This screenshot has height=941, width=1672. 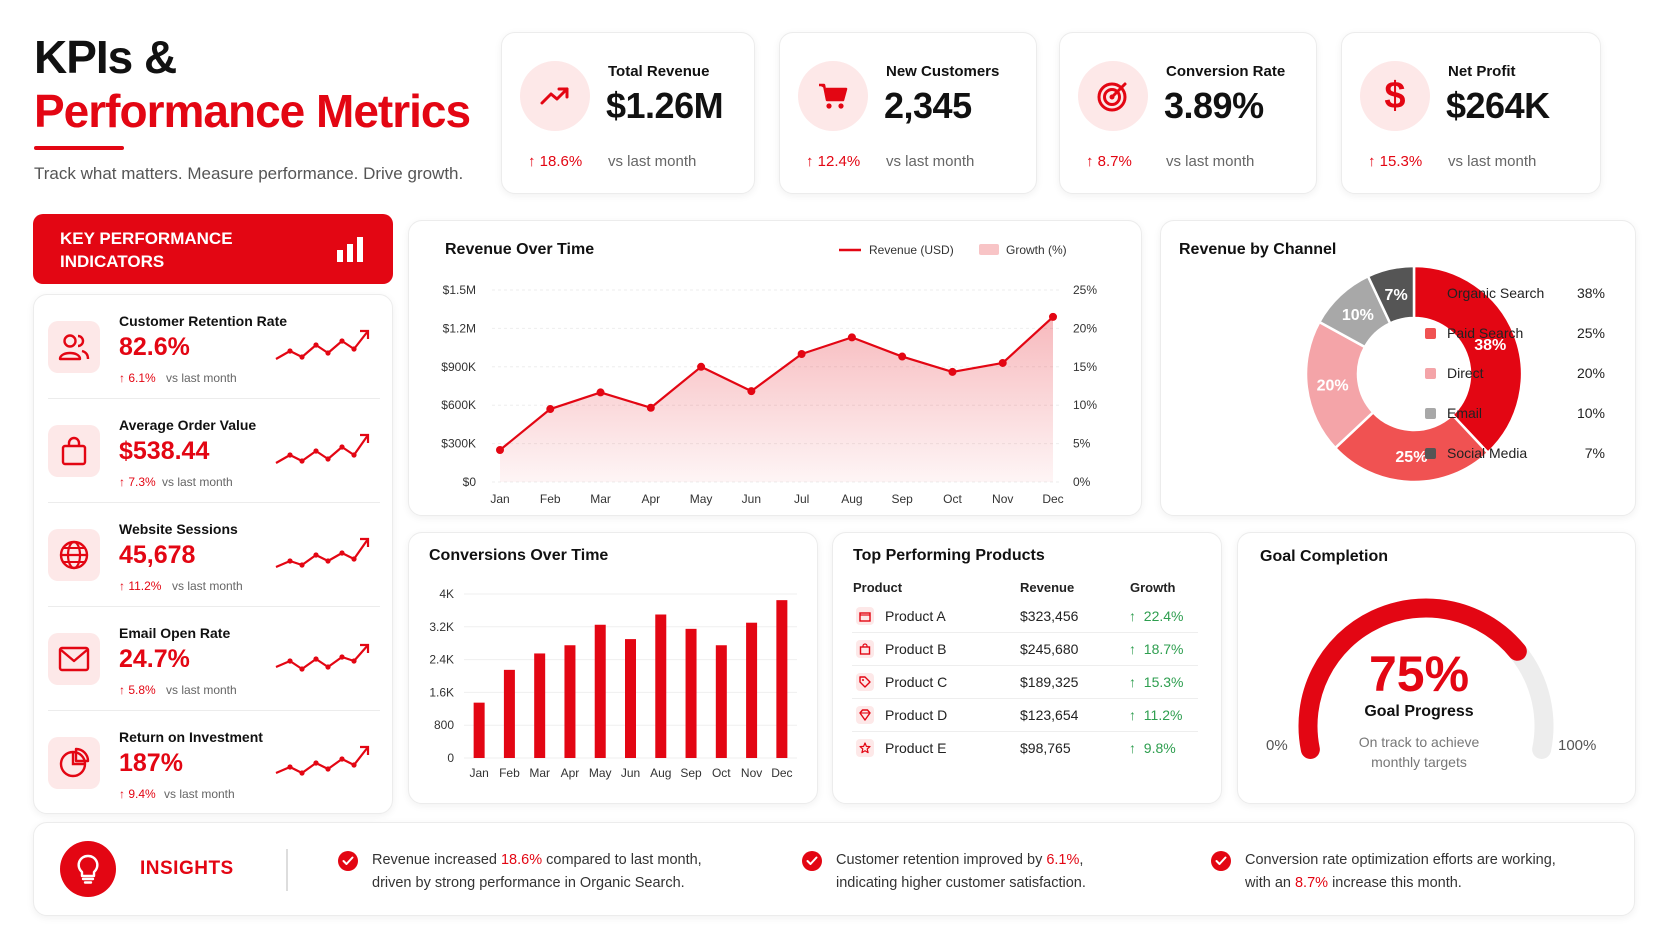 I want to click on y-tick-label: $1.2M, so click(x=459, y=328).